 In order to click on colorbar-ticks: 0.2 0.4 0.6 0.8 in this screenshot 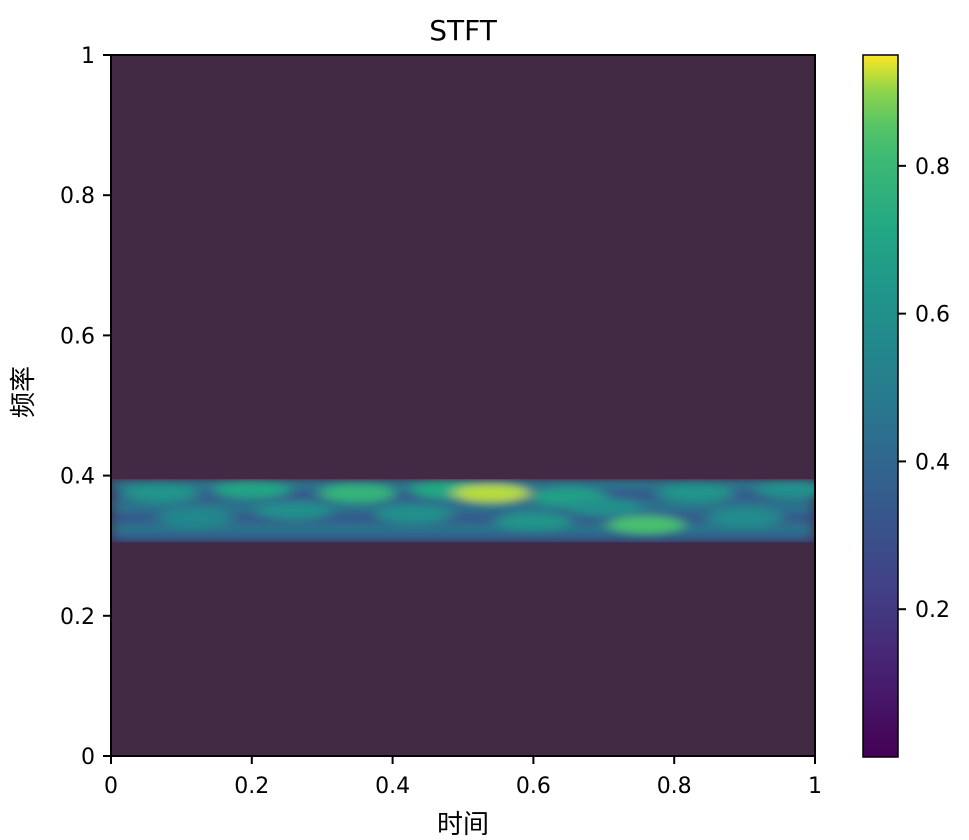, I will do `click(924, 389)`.